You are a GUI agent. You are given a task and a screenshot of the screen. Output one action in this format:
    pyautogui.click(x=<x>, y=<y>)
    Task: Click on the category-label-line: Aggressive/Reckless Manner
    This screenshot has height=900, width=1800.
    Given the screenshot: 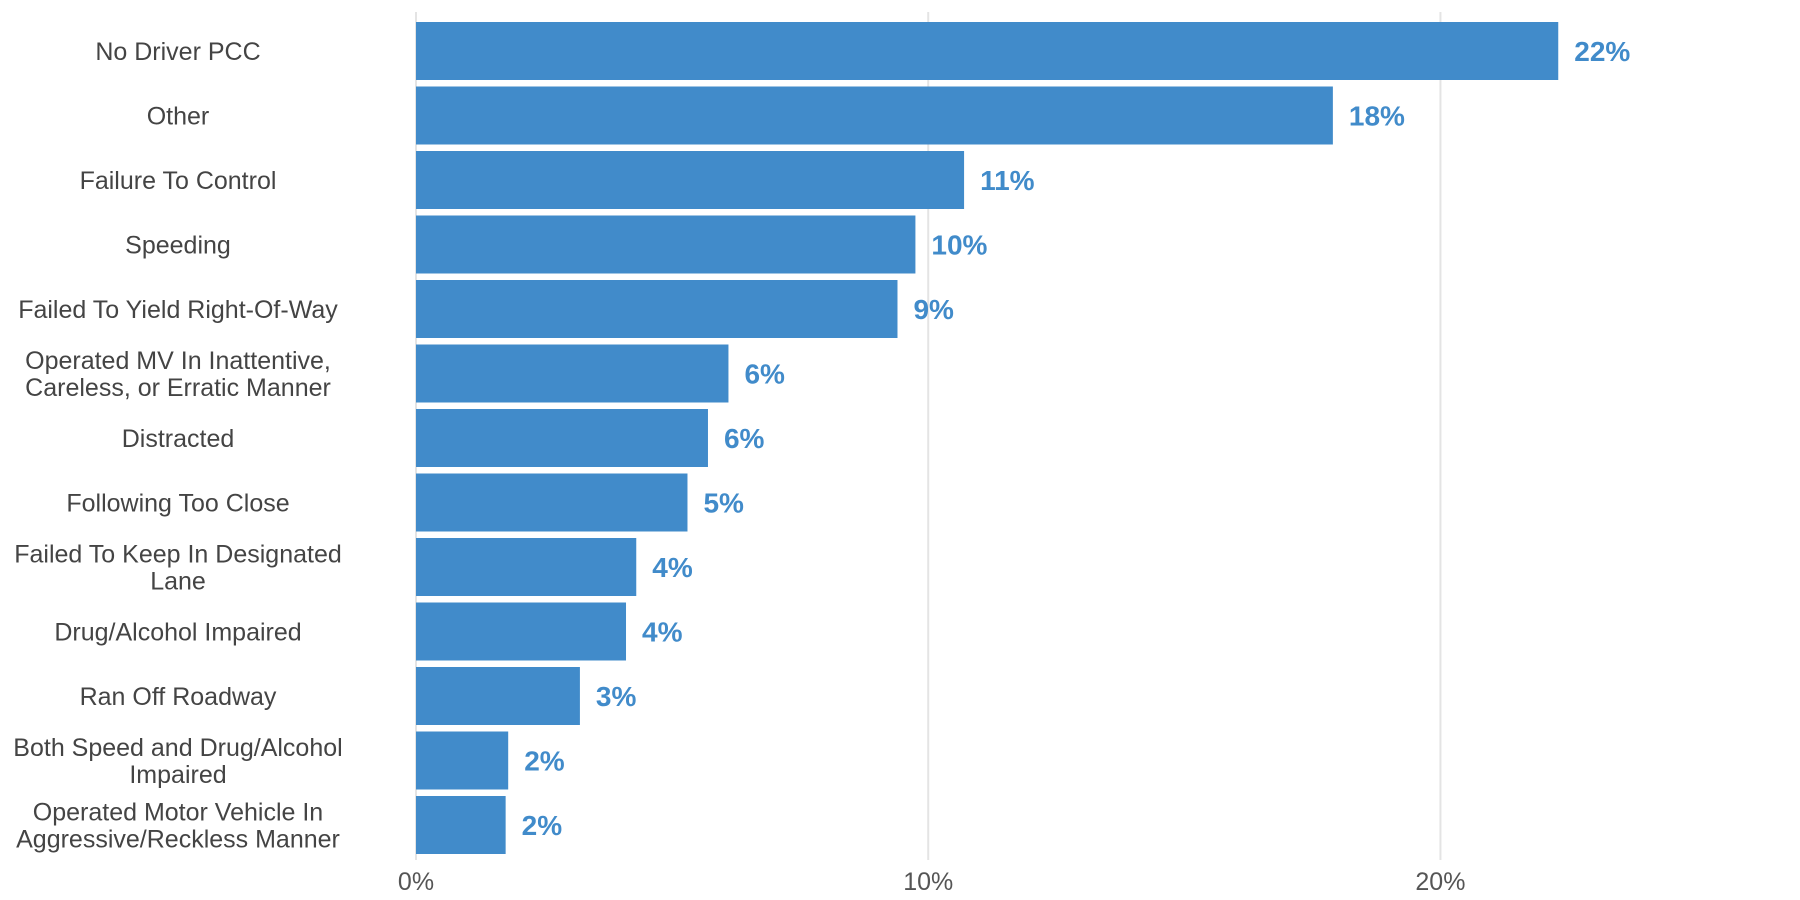 What is the action you would take?
    pyautogui.click(x=178, y=840)
    